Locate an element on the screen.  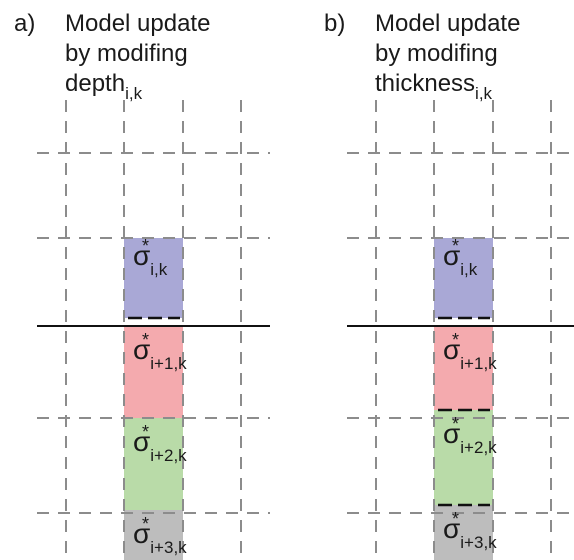
panel-title: depthi,k is located at coordinates (104, 86).